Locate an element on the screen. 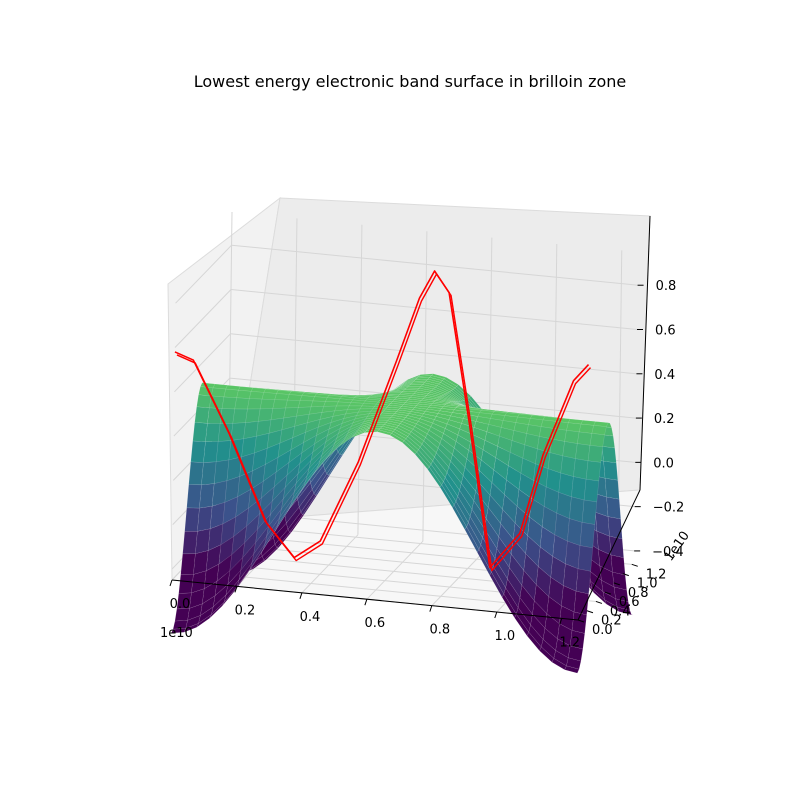 The image size is (800, 800). x-tick-label: 0.6 is located at coordinates (375, 623).